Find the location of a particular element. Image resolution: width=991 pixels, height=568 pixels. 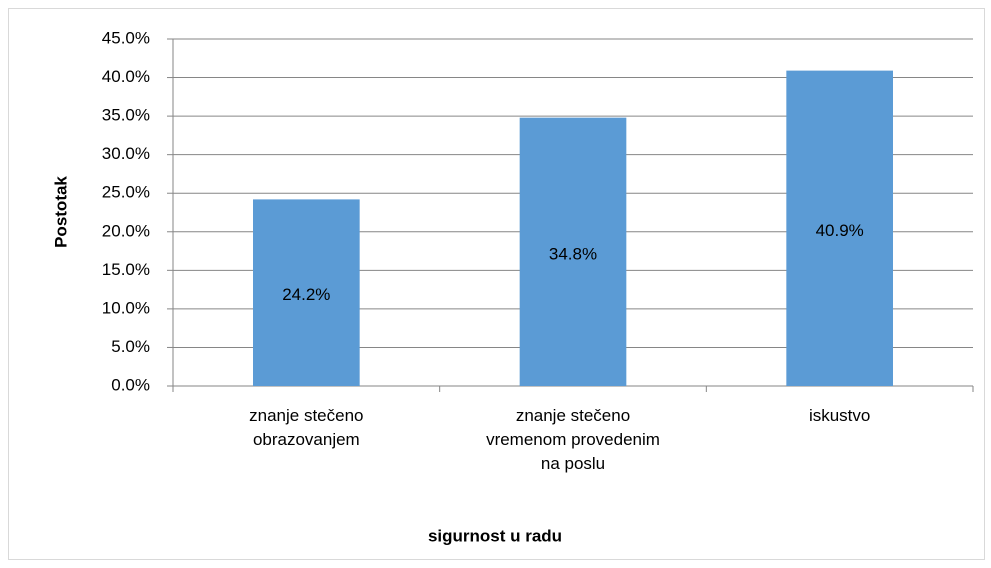

y-tick-label: 5.0% is located at coordinates (130, 346).